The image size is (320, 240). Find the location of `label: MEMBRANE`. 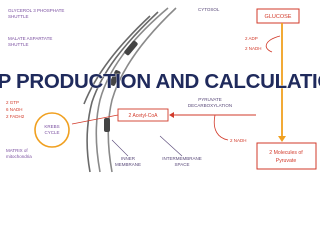

label: MEMBRANE is located at coordinates (128, 164).